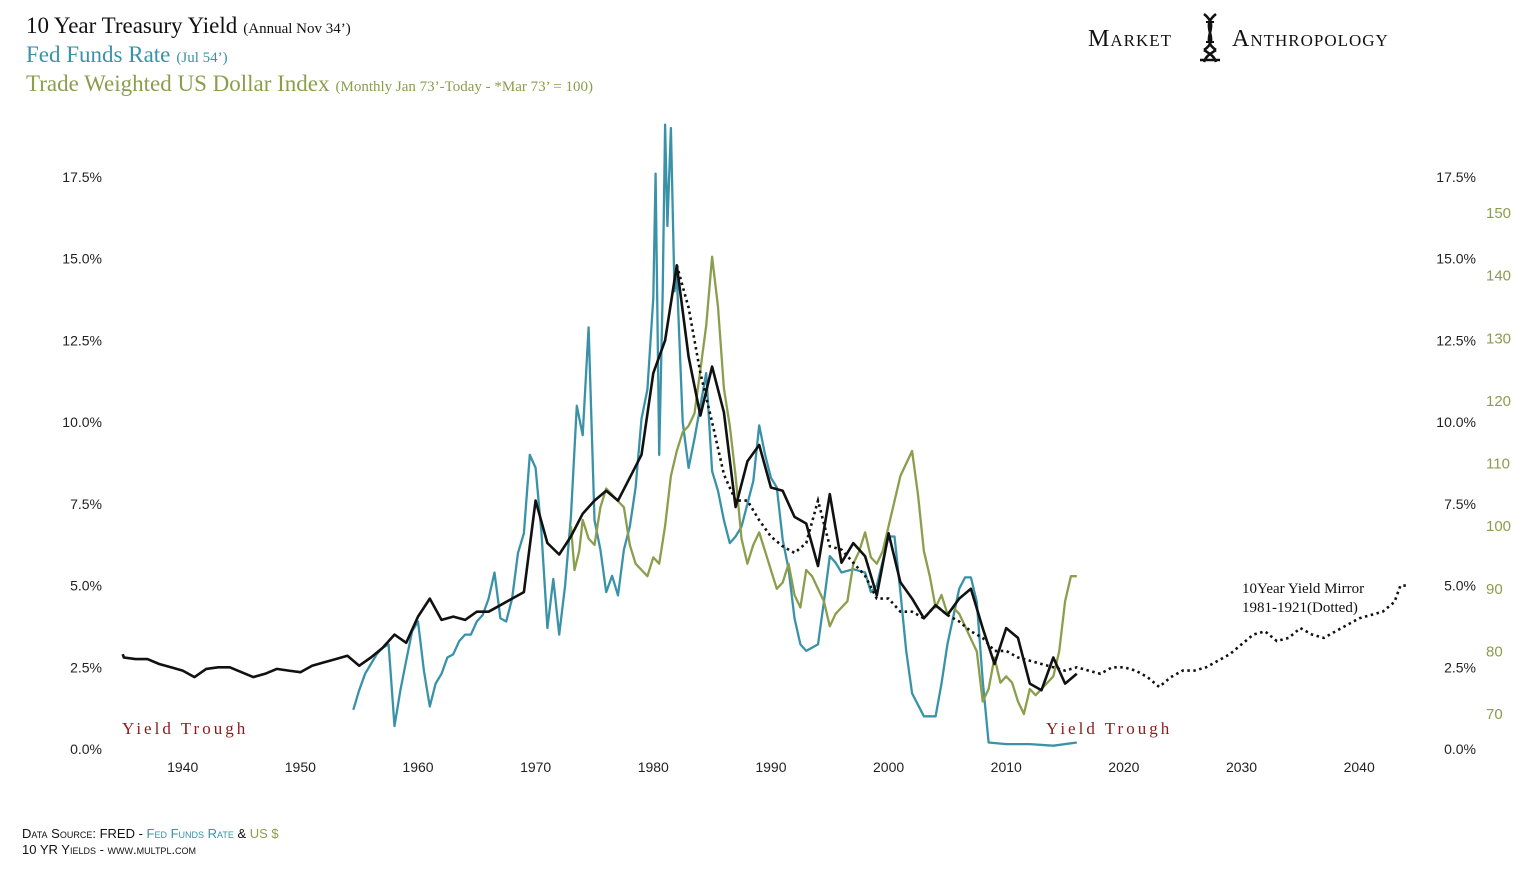 This screenshot has width=1518, height=877. What do you see at coordinates (1300, 608) in the screenshot?
I see `annotation-mirror-line-2: 1981-1921(Dotted)` at bounding box center [1300, 608].